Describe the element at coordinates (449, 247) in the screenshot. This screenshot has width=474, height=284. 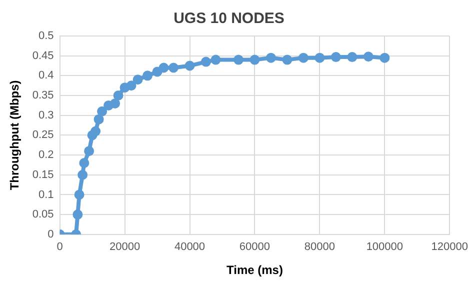
I see `x-tick-label: 120000` at that location.